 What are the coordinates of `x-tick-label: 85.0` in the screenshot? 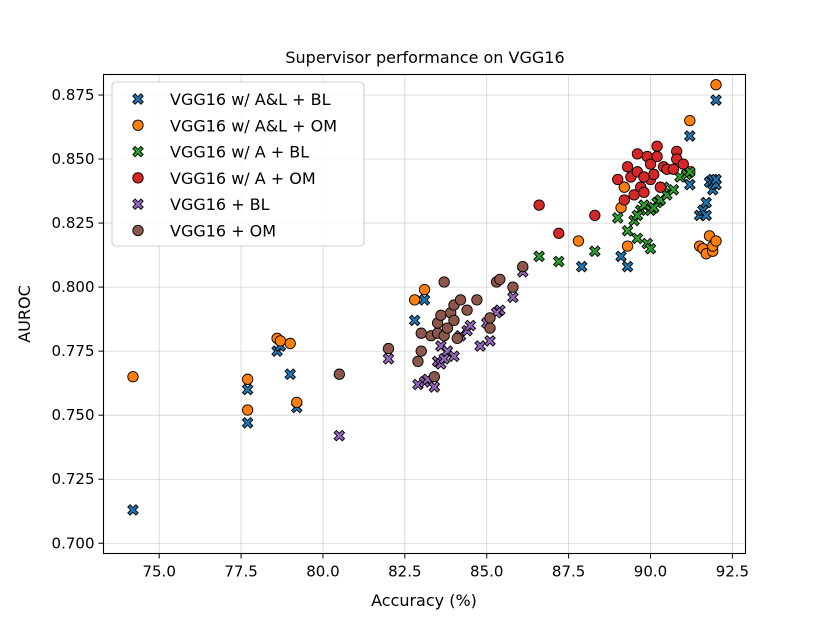 It's located at (486, 572).